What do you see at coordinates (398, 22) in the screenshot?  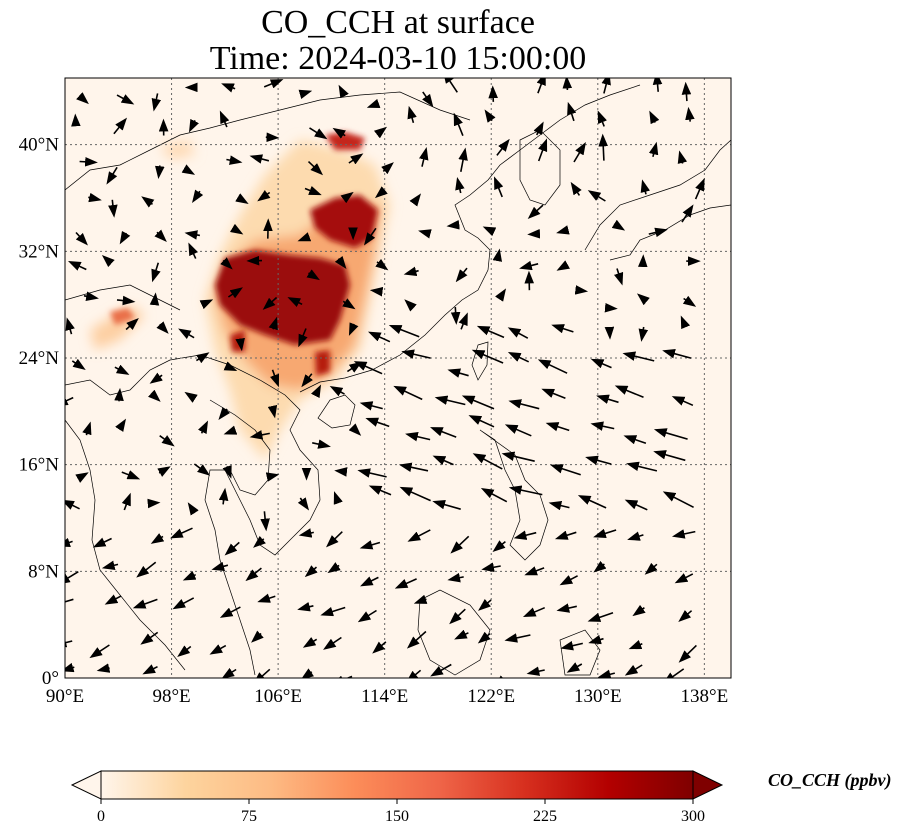 I see `map-title: CO_CCH at surface` at bounding box center [398, 22].